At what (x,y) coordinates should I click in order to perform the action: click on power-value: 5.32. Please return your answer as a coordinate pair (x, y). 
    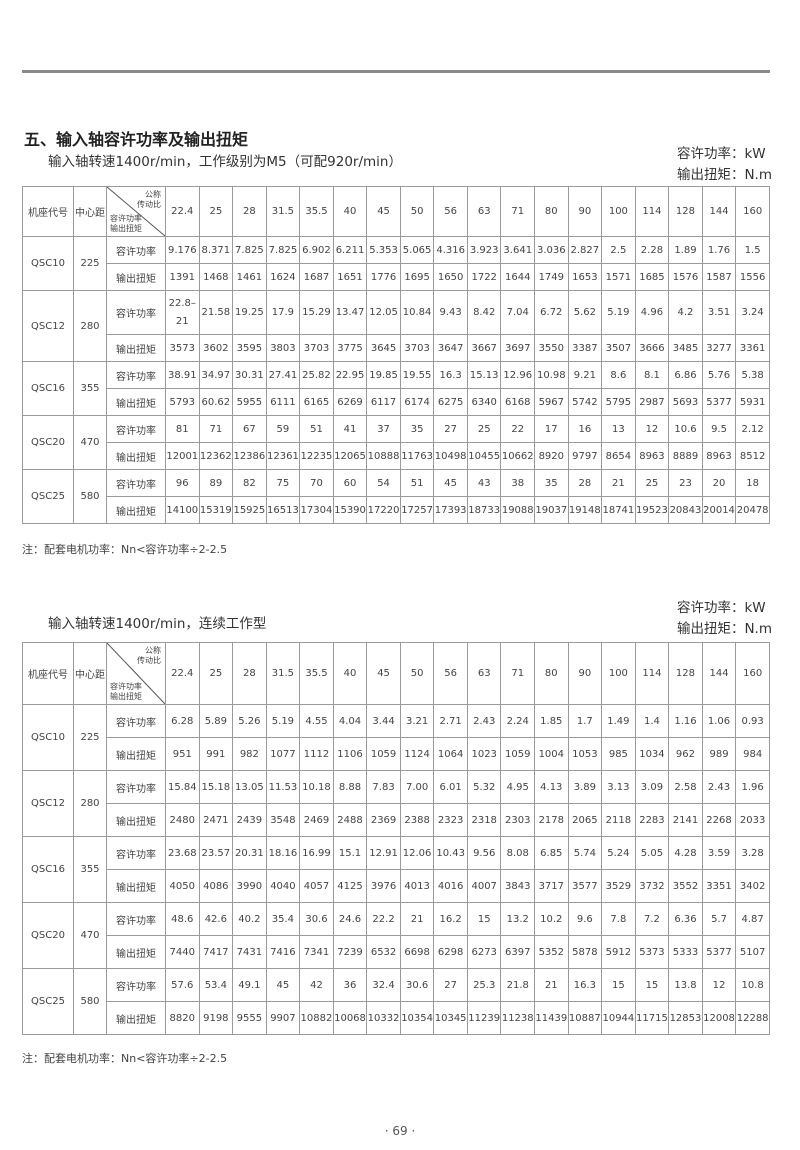
    Looking at the image, I should click on (484, 787).